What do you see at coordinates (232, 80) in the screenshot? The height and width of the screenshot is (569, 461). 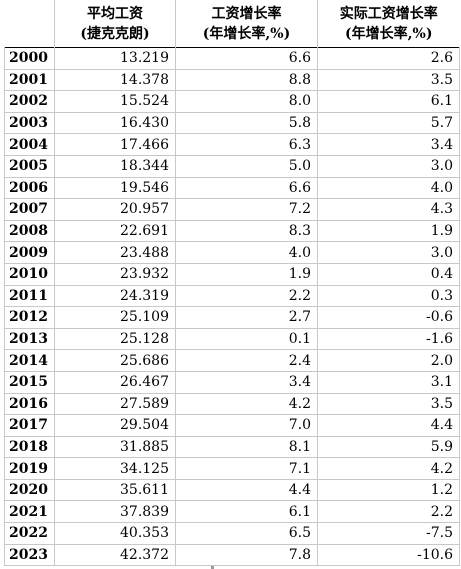 I see `table-row: 2001 14.378 8.8 3.5` at bounding box center [232, 80].